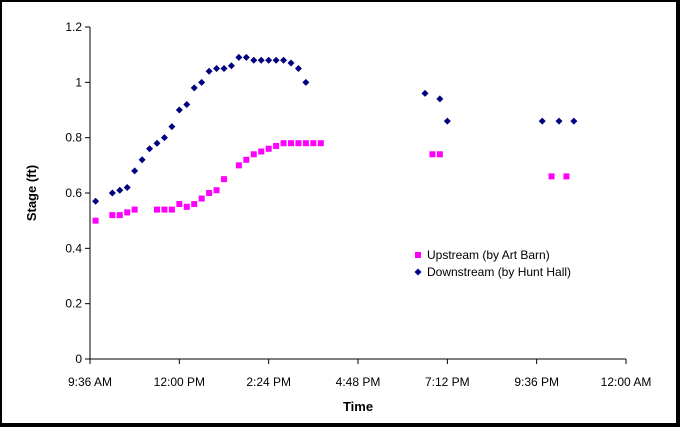 The height and width of the screenshot is (427, 680). I want to click on y-tick-label: 0, so click(78, 359).